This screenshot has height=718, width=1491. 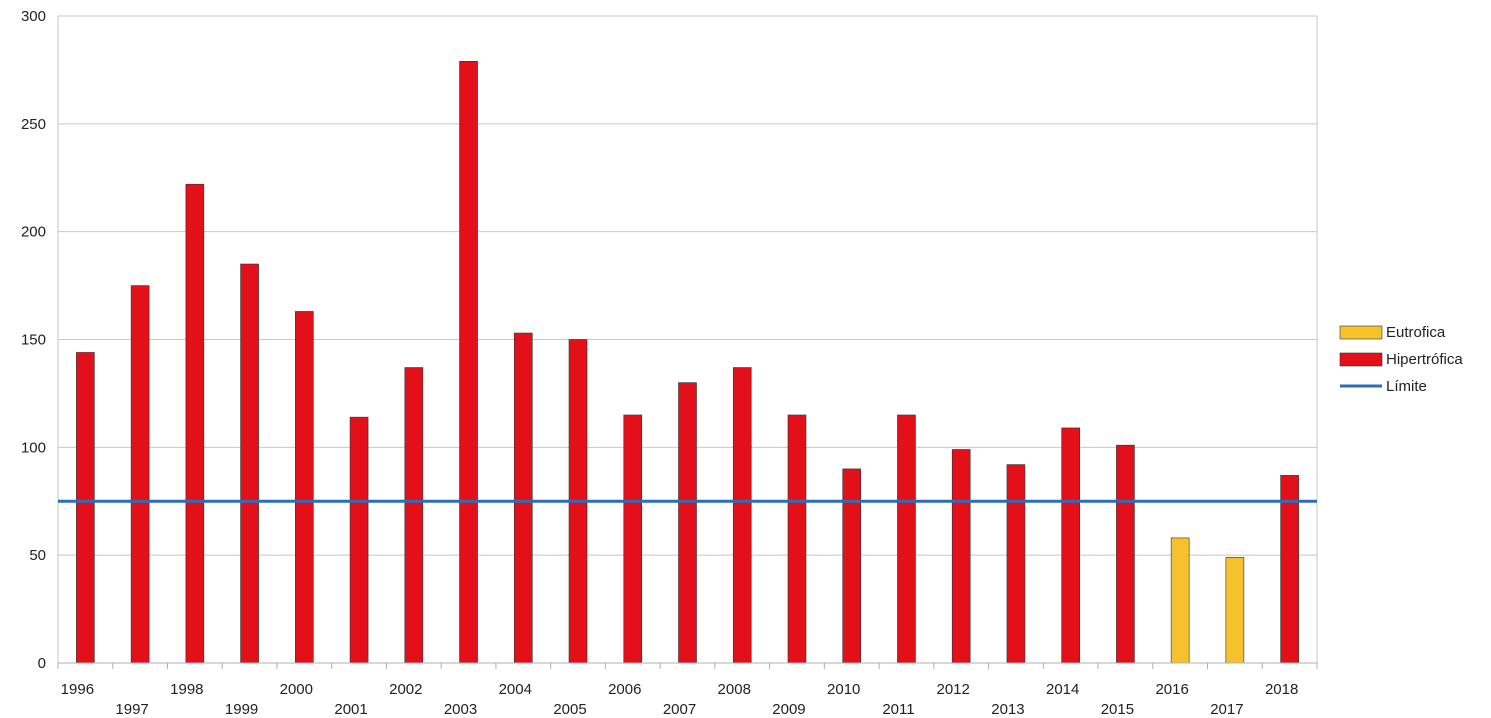 I want to click on y-tick-label: 100, so click(x=33, y=447).